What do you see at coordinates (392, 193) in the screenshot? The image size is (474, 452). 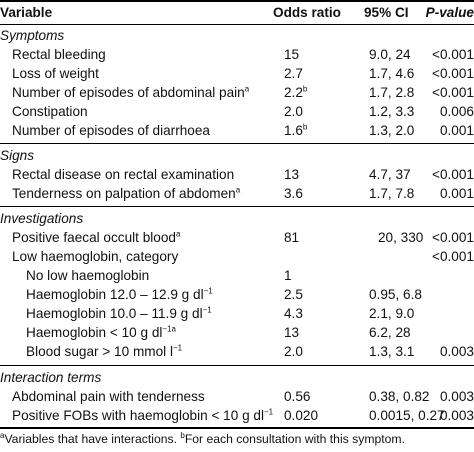 I see `row-ci: 1.7, 7.8` at bounding box center [392, 193].